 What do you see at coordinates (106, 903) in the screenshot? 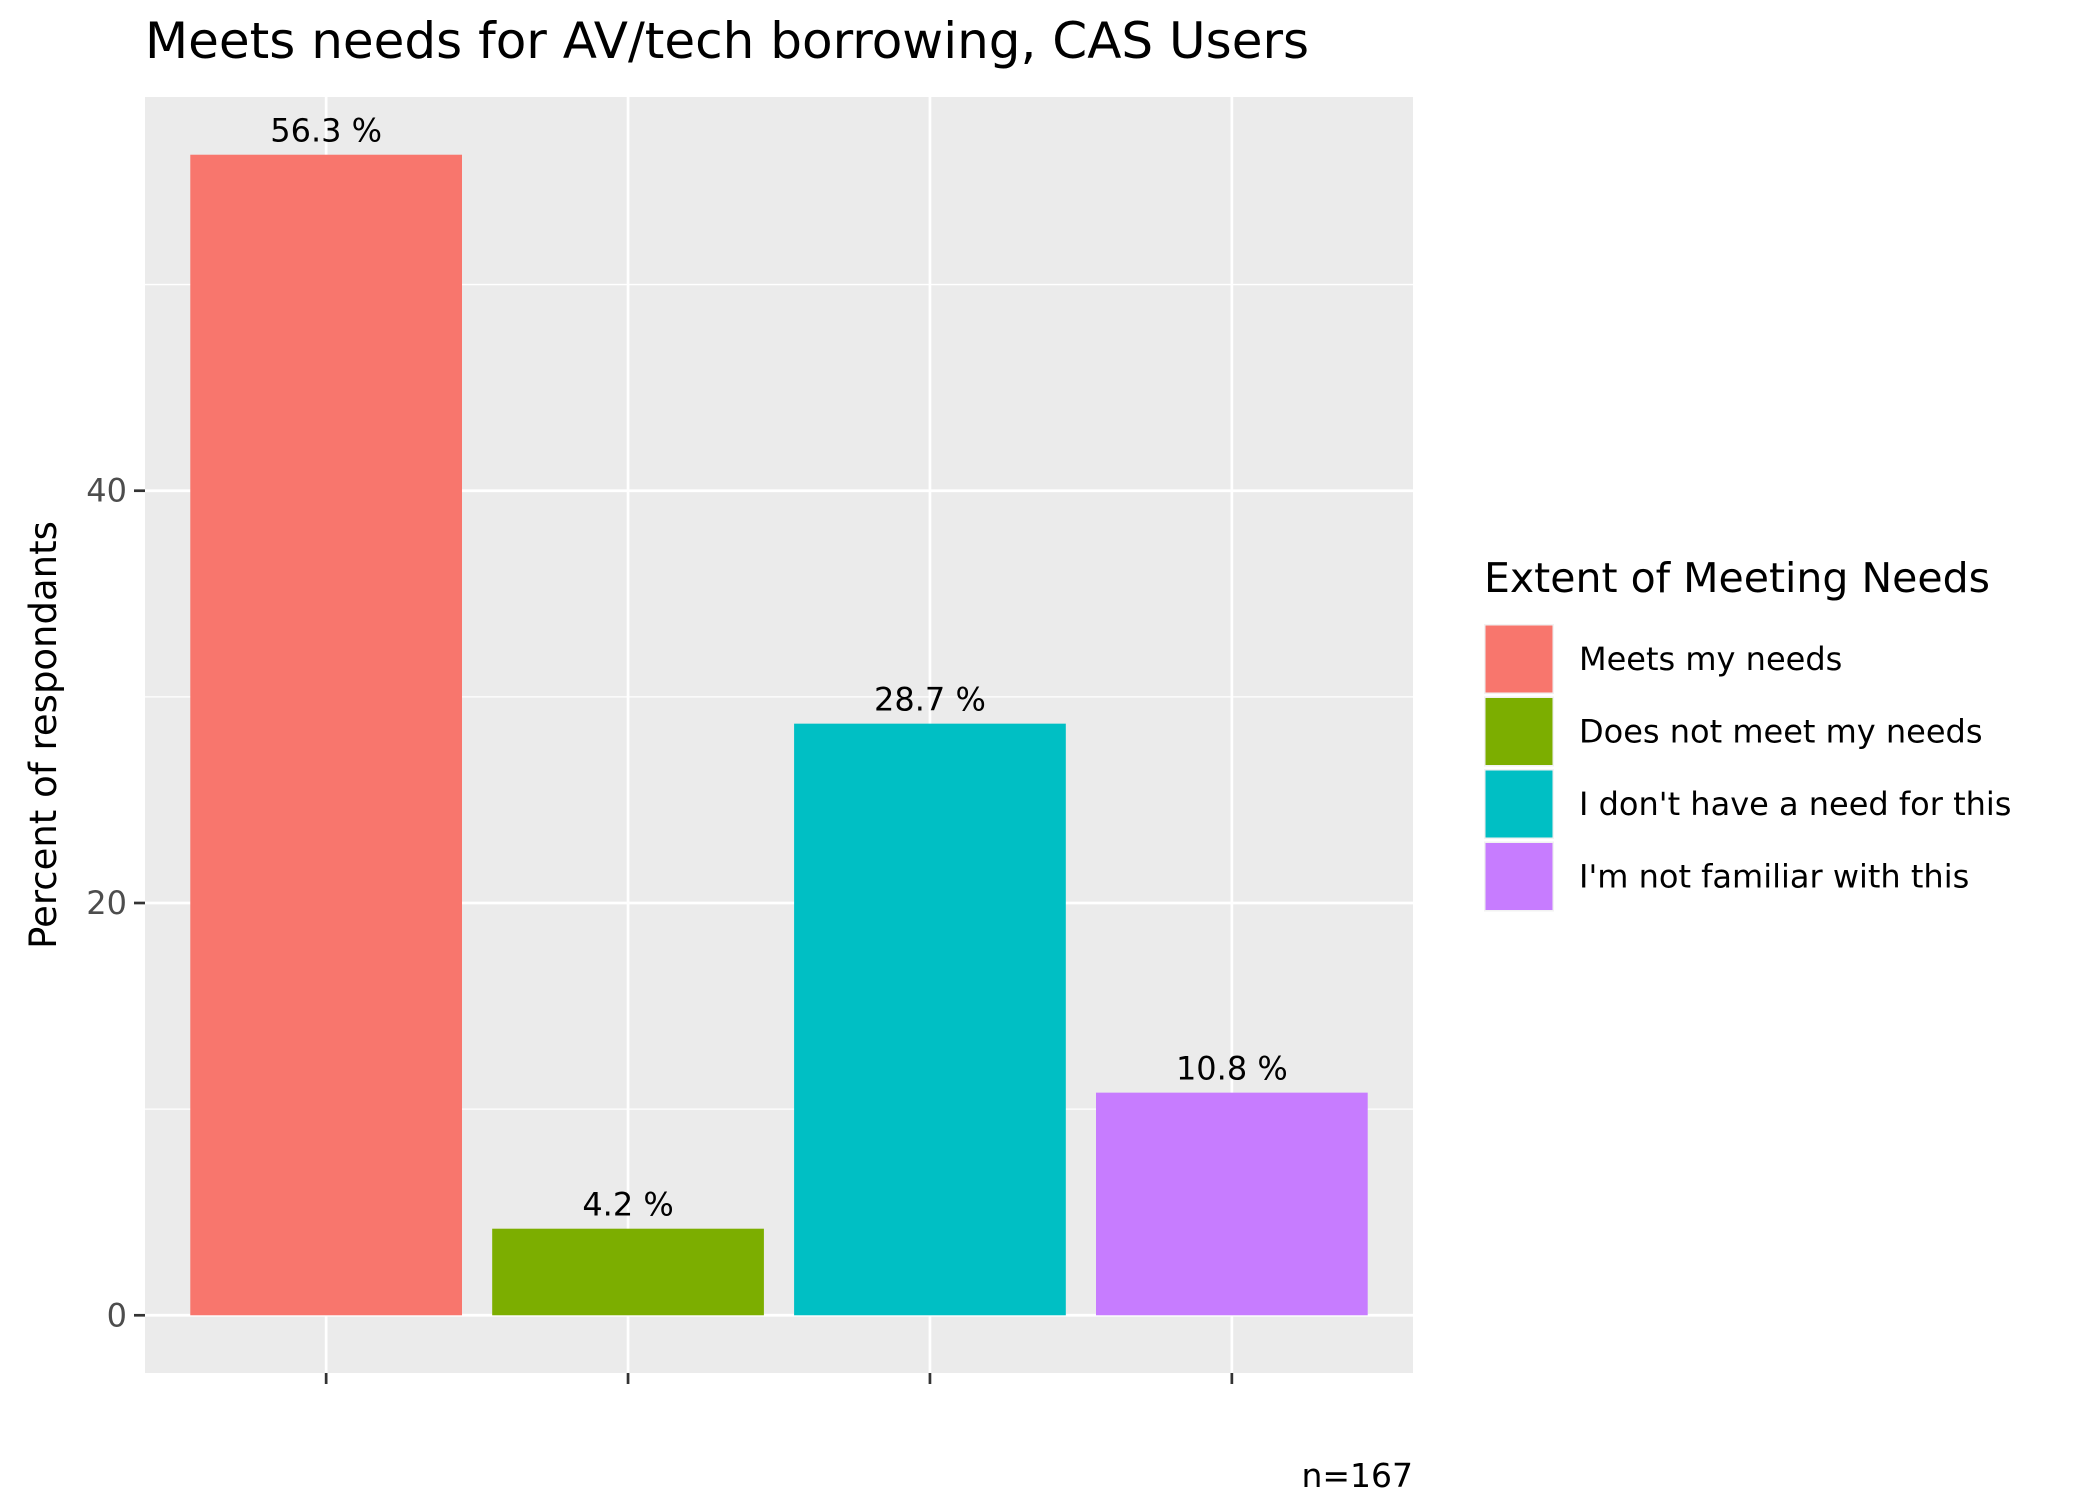
I see `y-tick-label: 20` at bounding box center [106, 903].